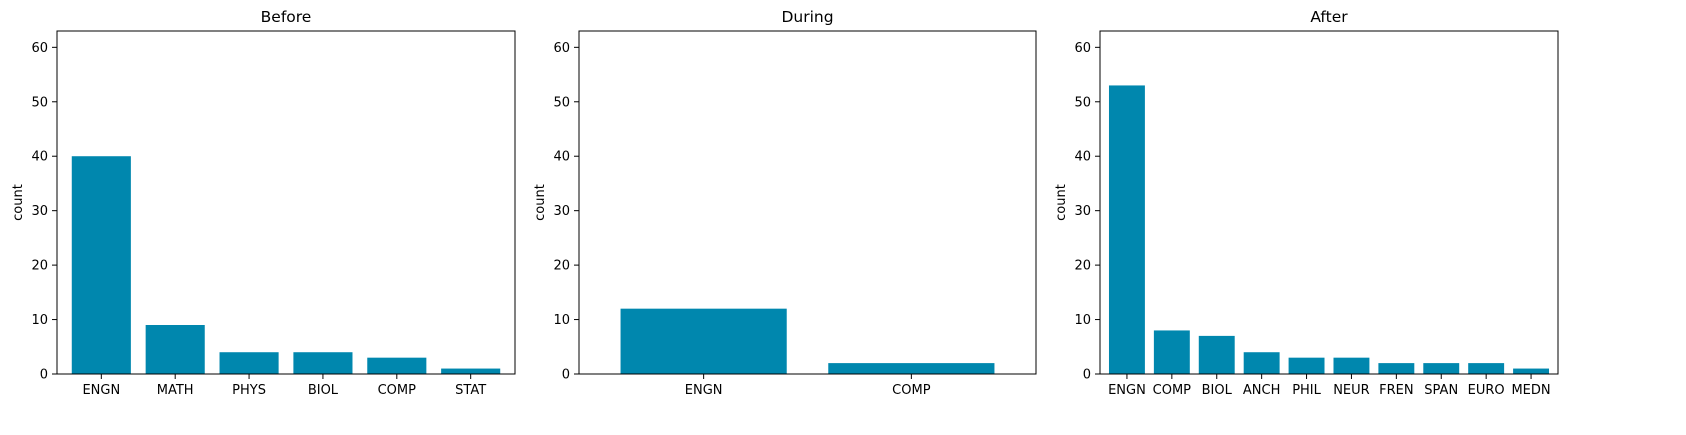 The image size is (1686, 435). What do you see at coordinates (807, 17) in the screenshot?
I see `chart-title: During` at bounding box center [807, 17].